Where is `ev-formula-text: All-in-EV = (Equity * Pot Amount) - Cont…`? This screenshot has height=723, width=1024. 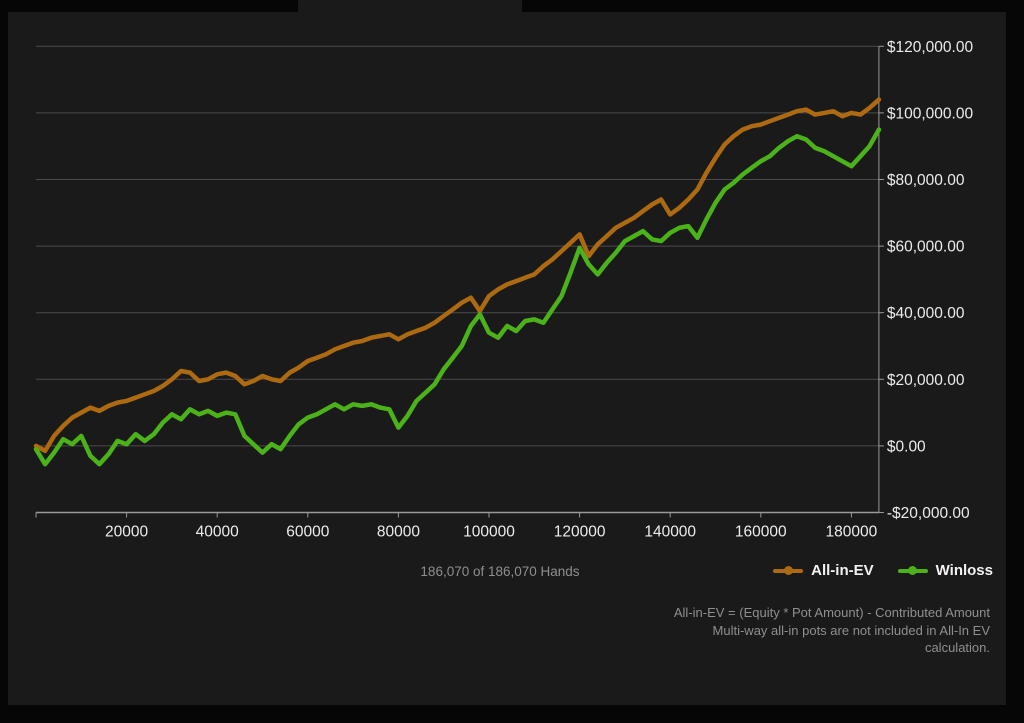
ev-formula-text: All-in-EV = (Equity * Pot Amount) - Cont… is located at coordinates (831, 612).